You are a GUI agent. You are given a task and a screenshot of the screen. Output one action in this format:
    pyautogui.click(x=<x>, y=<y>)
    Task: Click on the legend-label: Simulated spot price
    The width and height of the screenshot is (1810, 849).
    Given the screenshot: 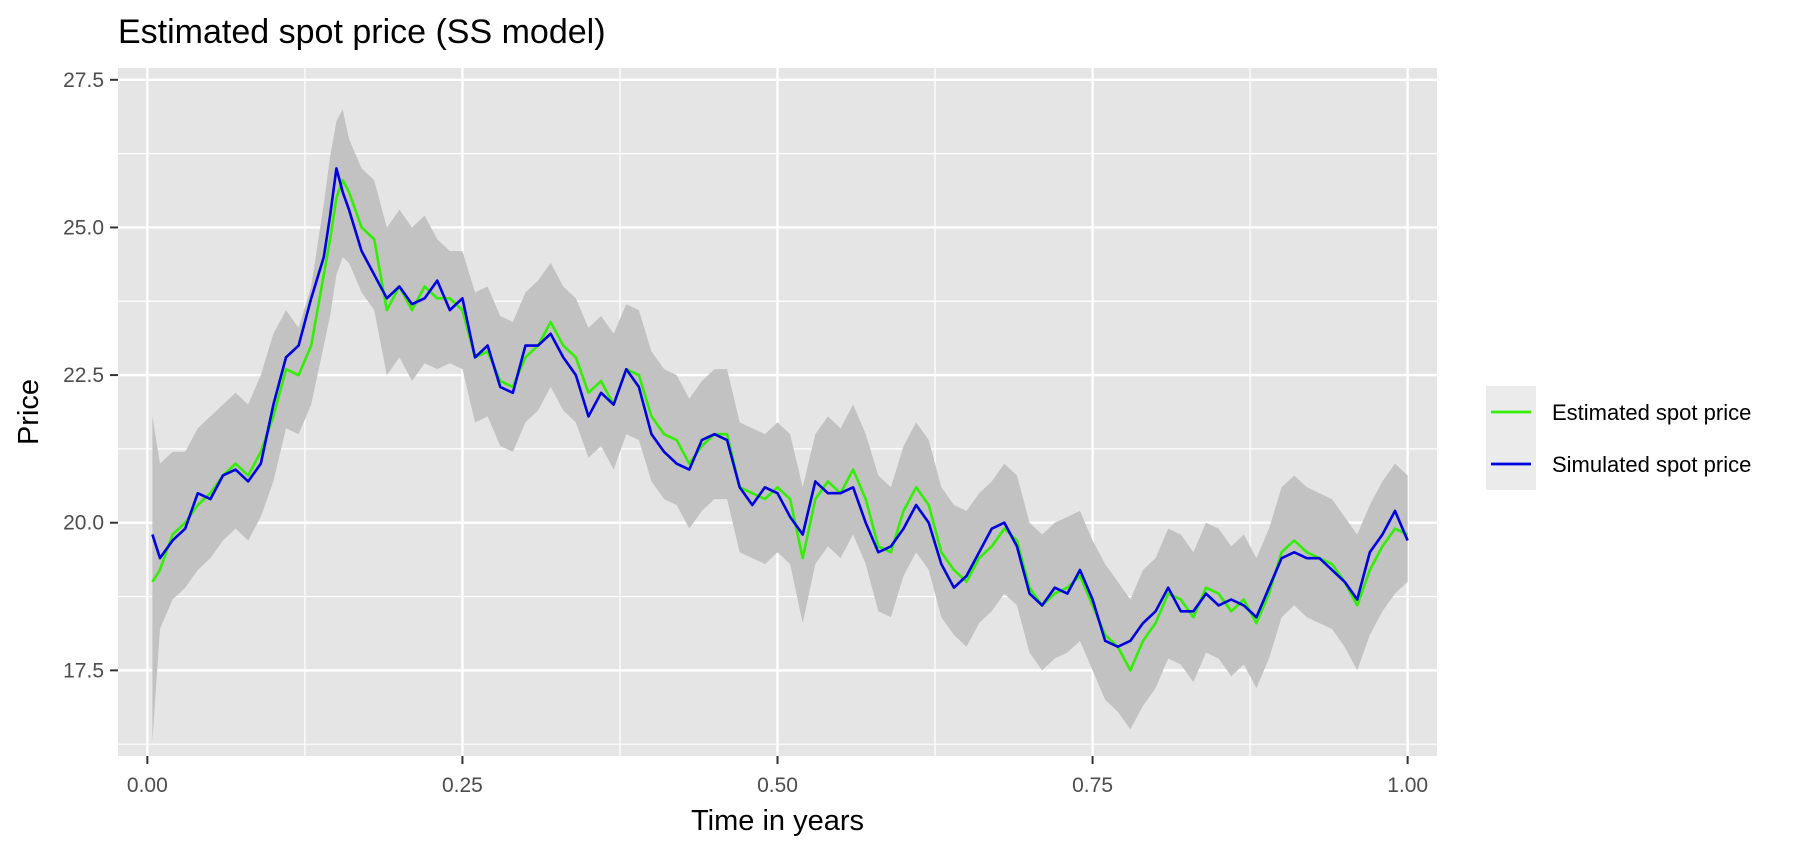 What is the action you would take?
    pyautogui.click(x=1651, y=464)
    